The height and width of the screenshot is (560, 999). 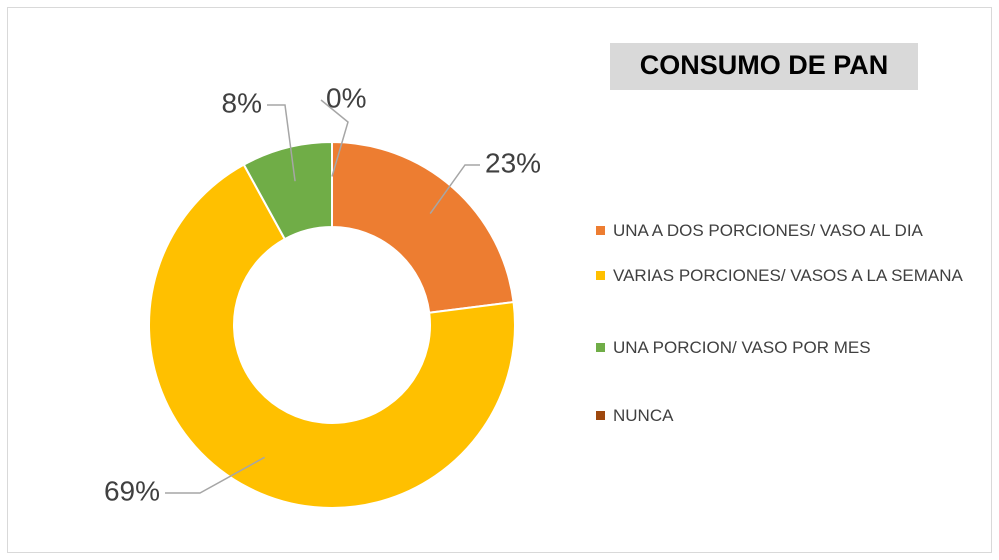 I want to click on data-label: 69%, so click(x=132, y=490).